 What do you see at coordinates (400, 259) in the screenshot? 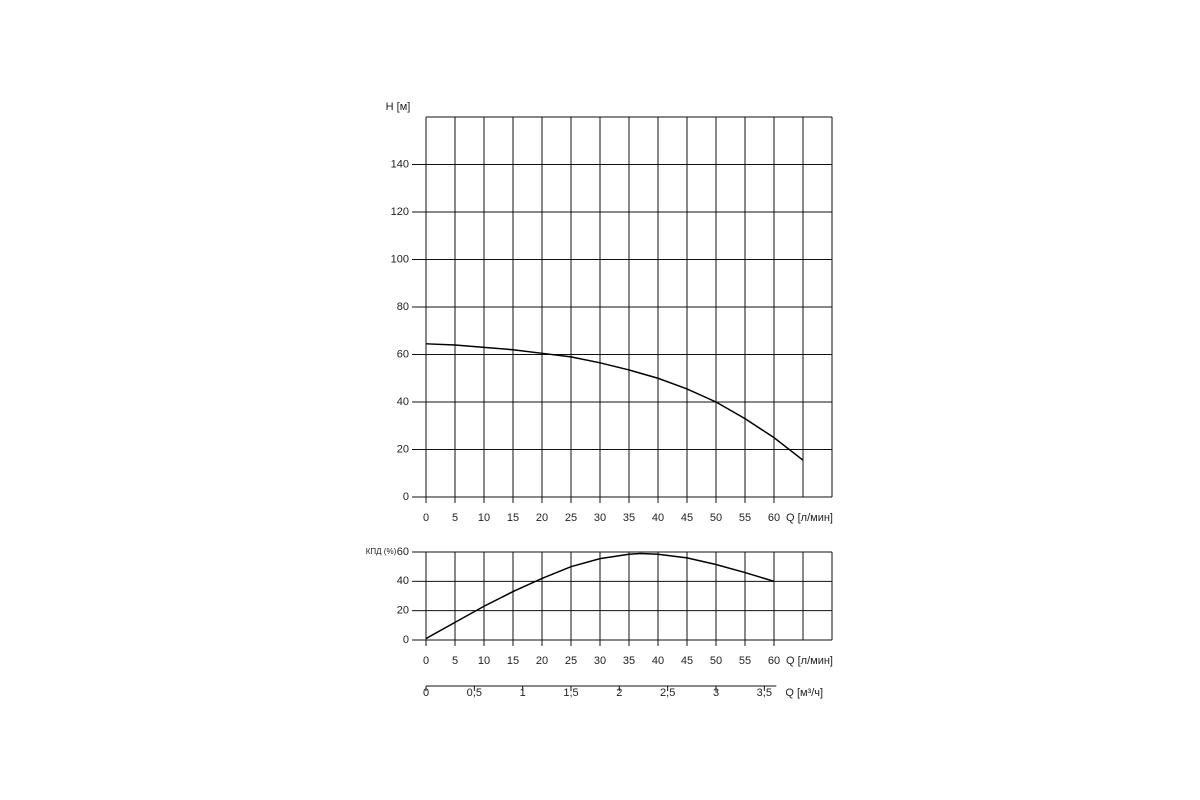
I see `y-tick-label: 100` at bounding box center [400, 259].